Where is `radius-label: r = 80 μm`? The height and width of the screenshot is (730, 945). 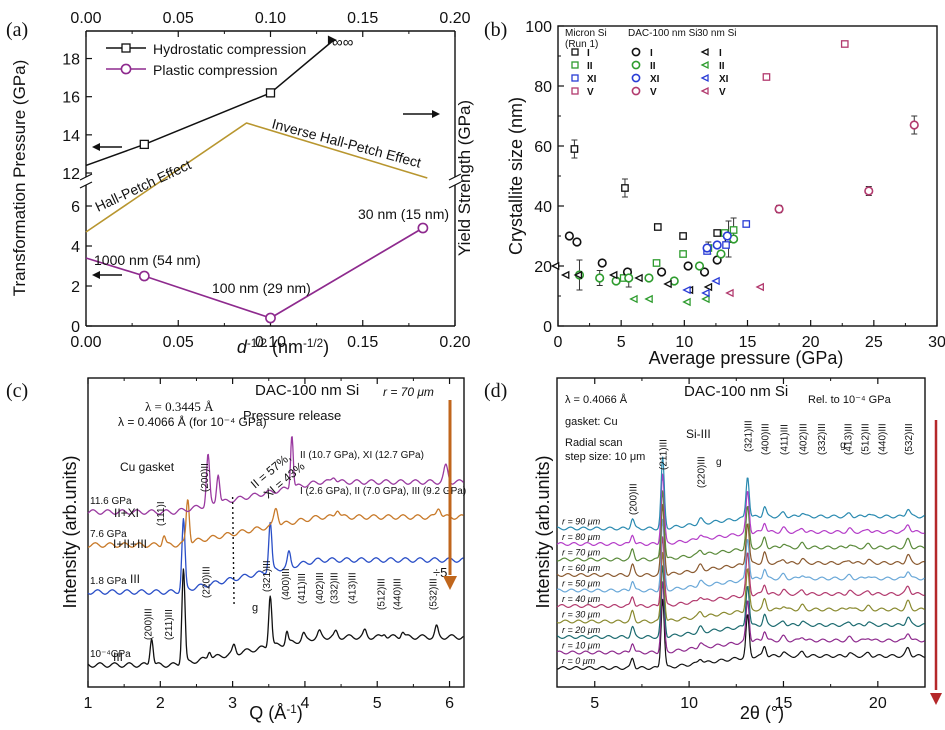
radius-label: r = 80 μm is located at coordinates (581, 537).